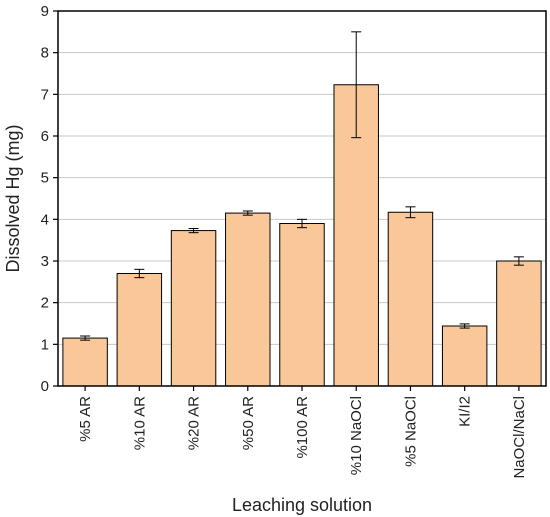  I want to click on x-tick-label: %5 NaOCl, so click(410, 431).